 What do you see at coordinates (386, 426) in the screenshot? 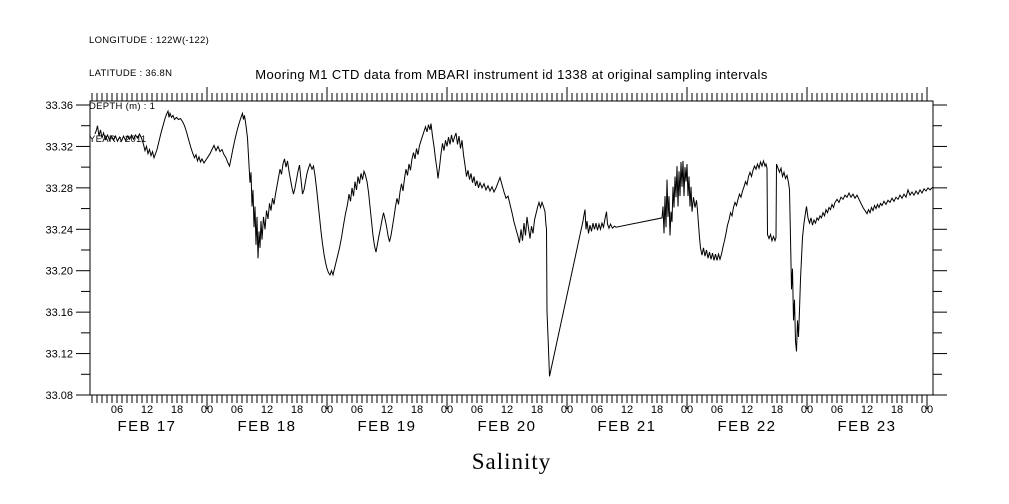
I see `day-label: FEB 19` at bounding box center [386, 426].